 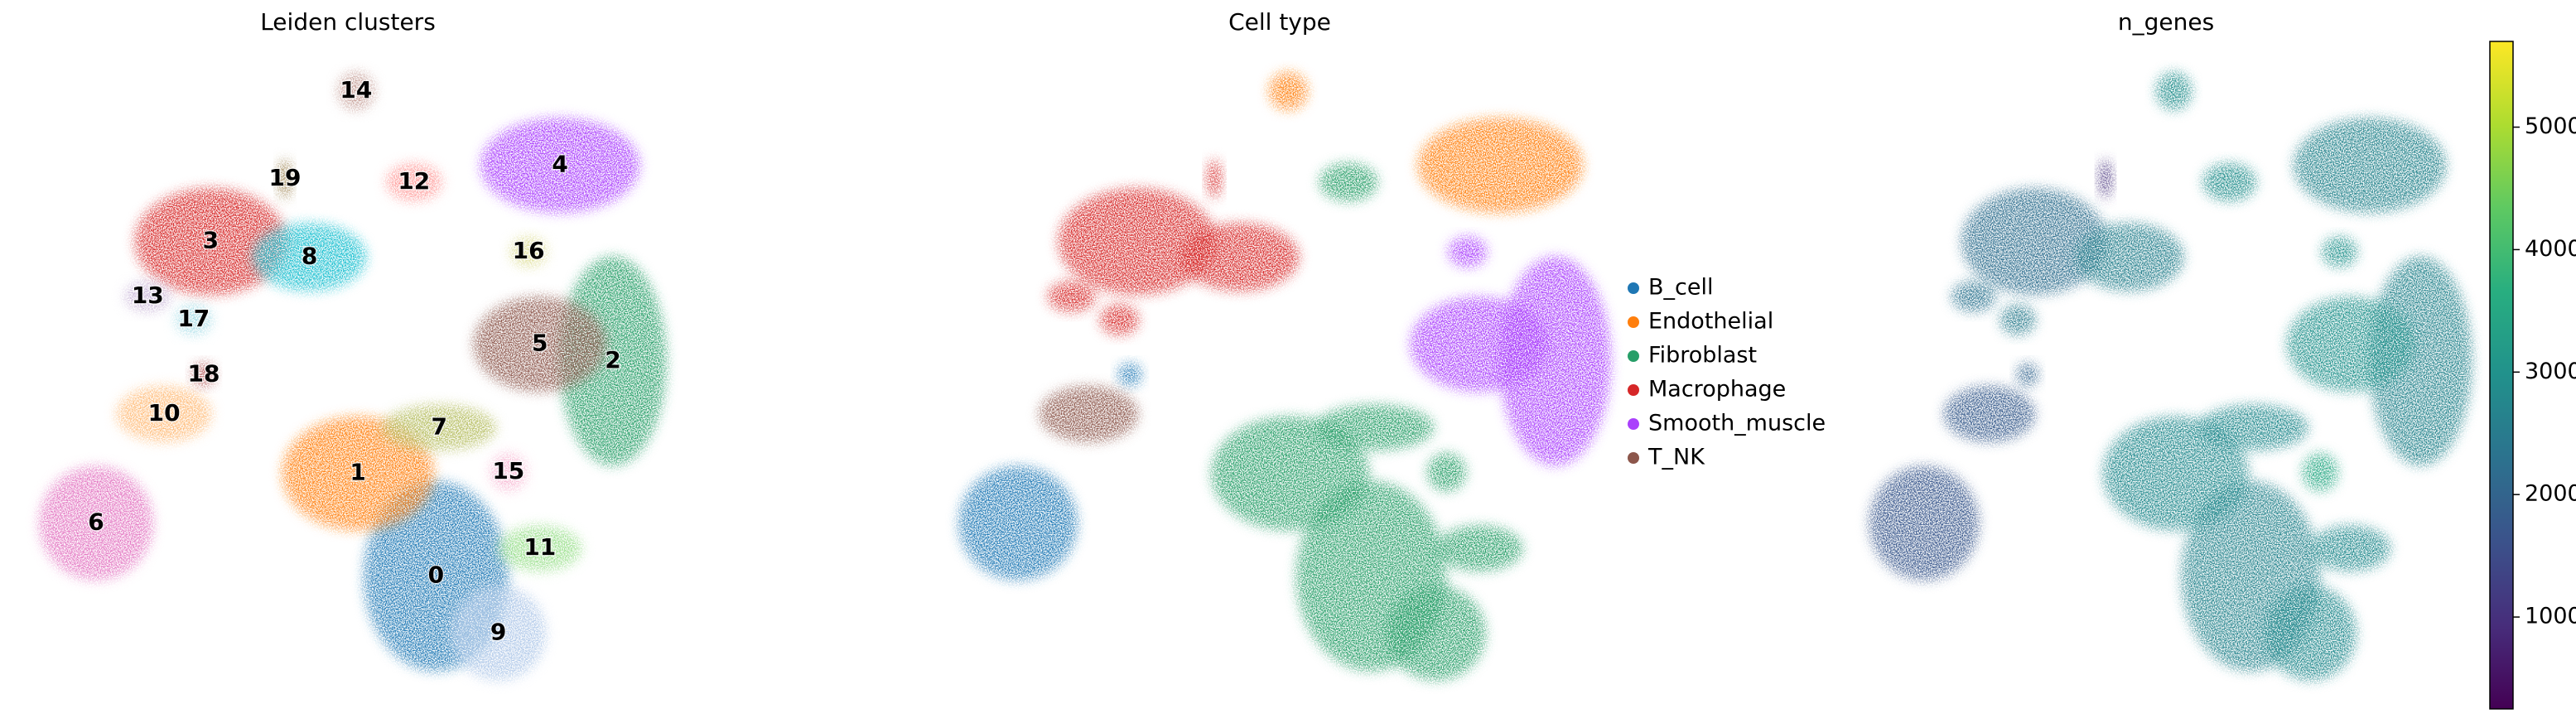 What do you see at coordinates (164, 412) in the screenshot?
I see `cluster-label: 10` at bounding box center [164, 412].